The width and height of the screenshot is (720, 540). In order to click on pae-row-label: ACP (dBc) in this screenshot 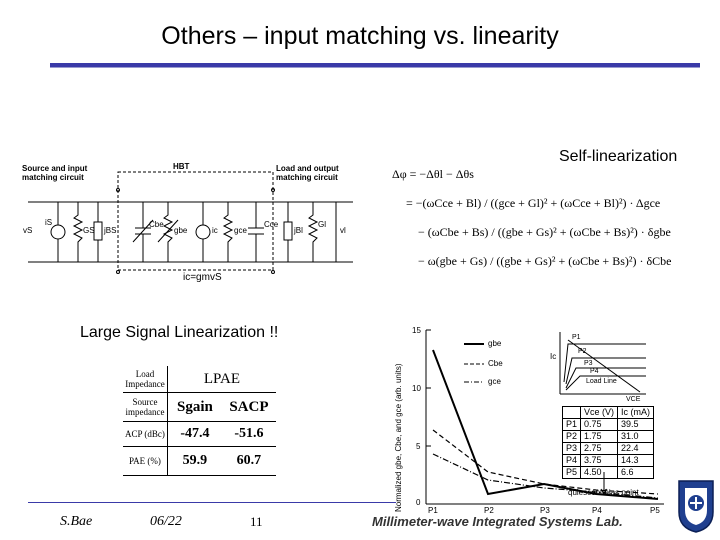, I will do `click(145, 434)`.